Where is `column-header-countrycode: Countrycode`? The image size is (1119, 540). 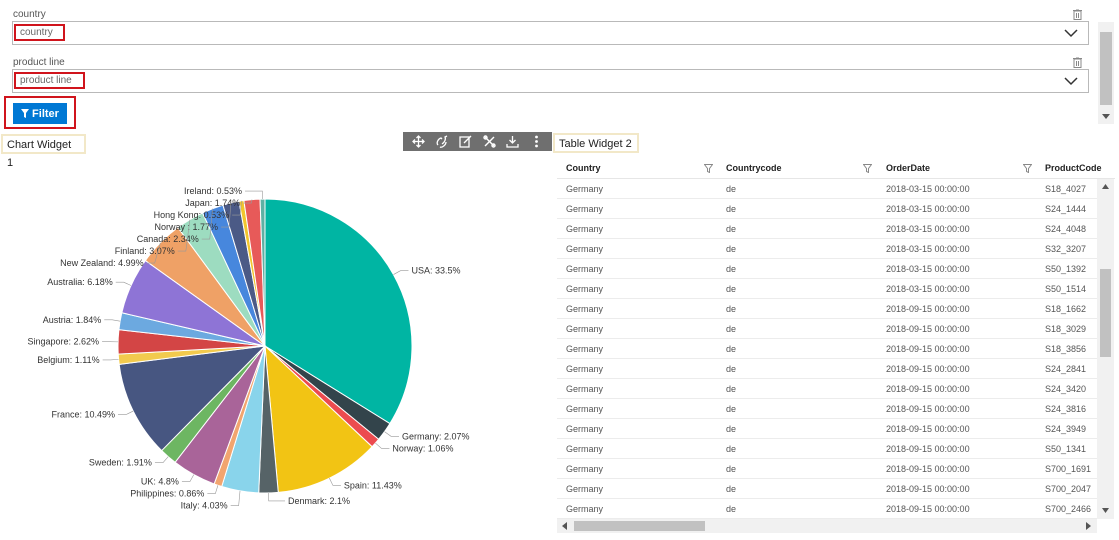
column-header-countrycode: Countrycode is located at coordinates (754, 168).